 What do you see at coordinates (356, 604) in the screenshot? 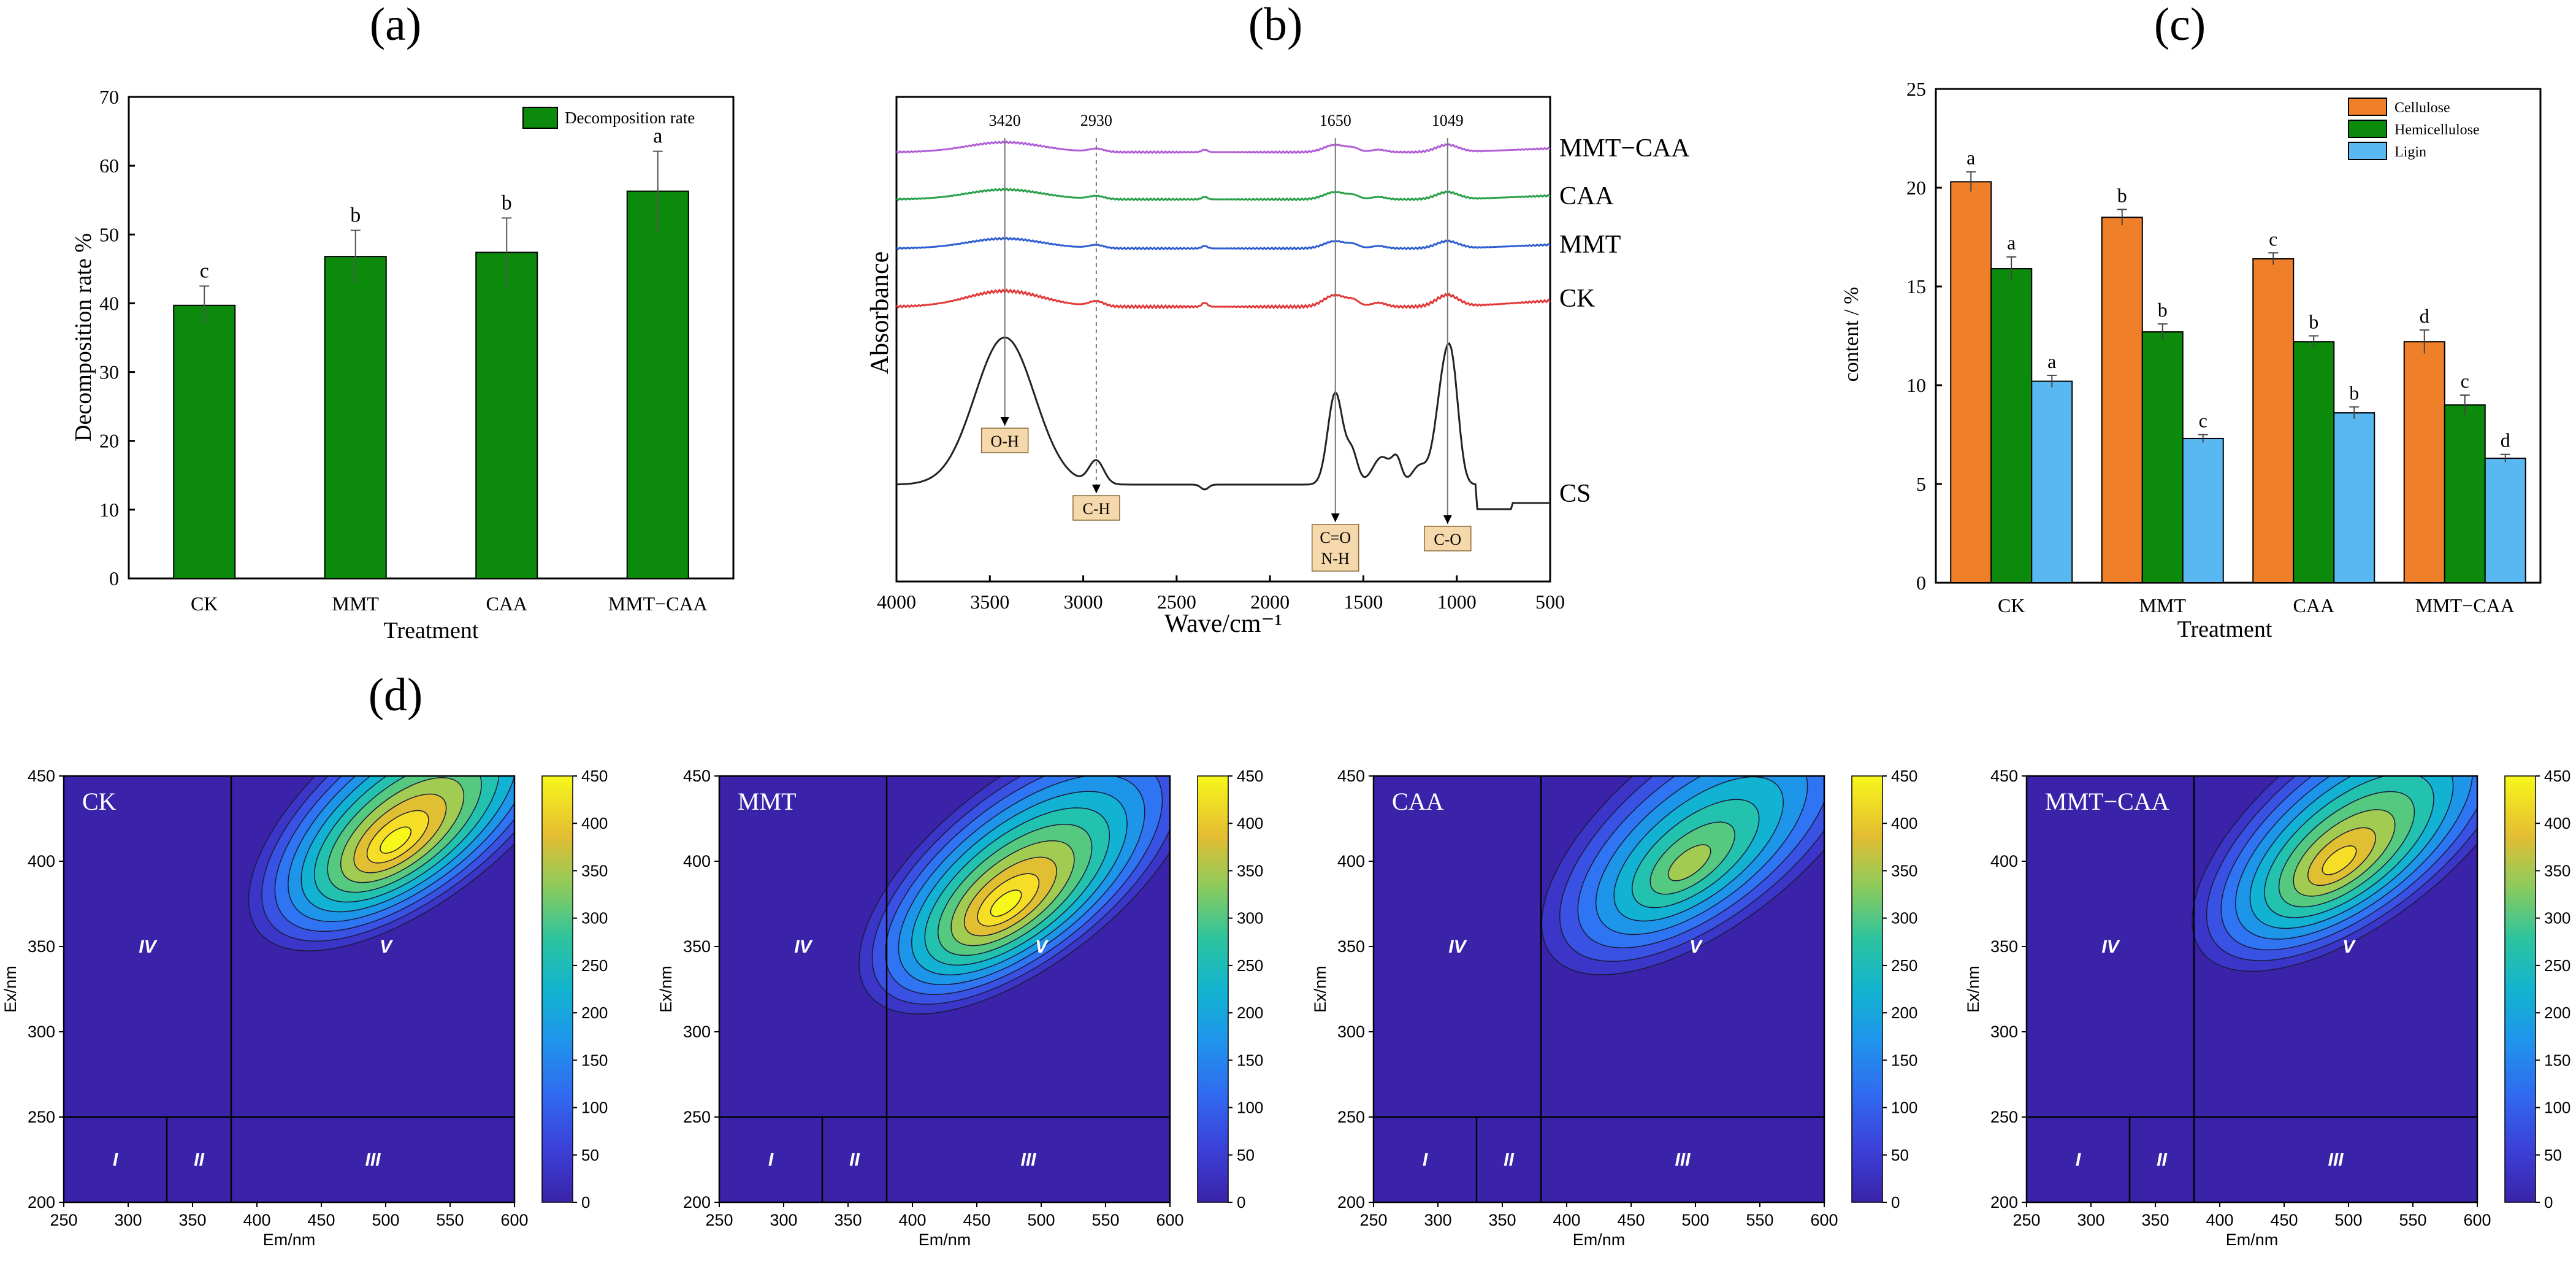
I see `chart-a-xtick-label: MMT` at bounding box center [356, 604].